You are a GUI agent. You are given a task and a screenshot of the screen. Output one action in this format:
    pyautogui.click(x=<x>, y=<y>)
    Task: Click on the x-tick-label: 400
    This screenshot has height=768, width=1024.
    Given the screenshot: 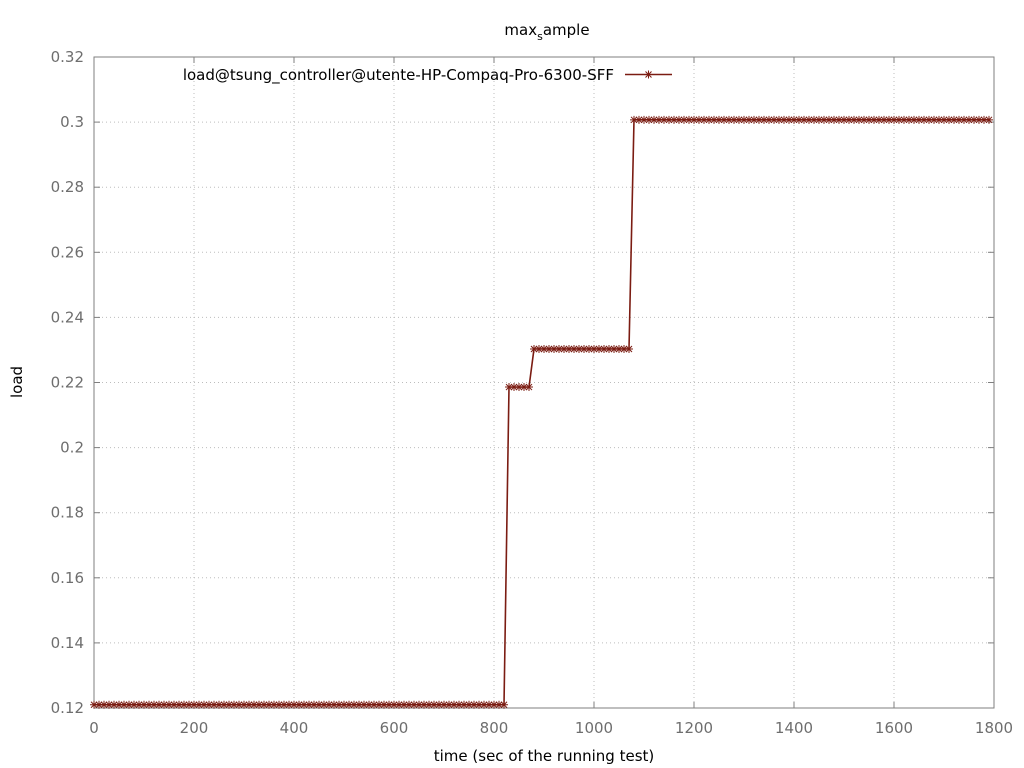 What is the action you would take?
    pyautogui.click(x=294, y=728)
    